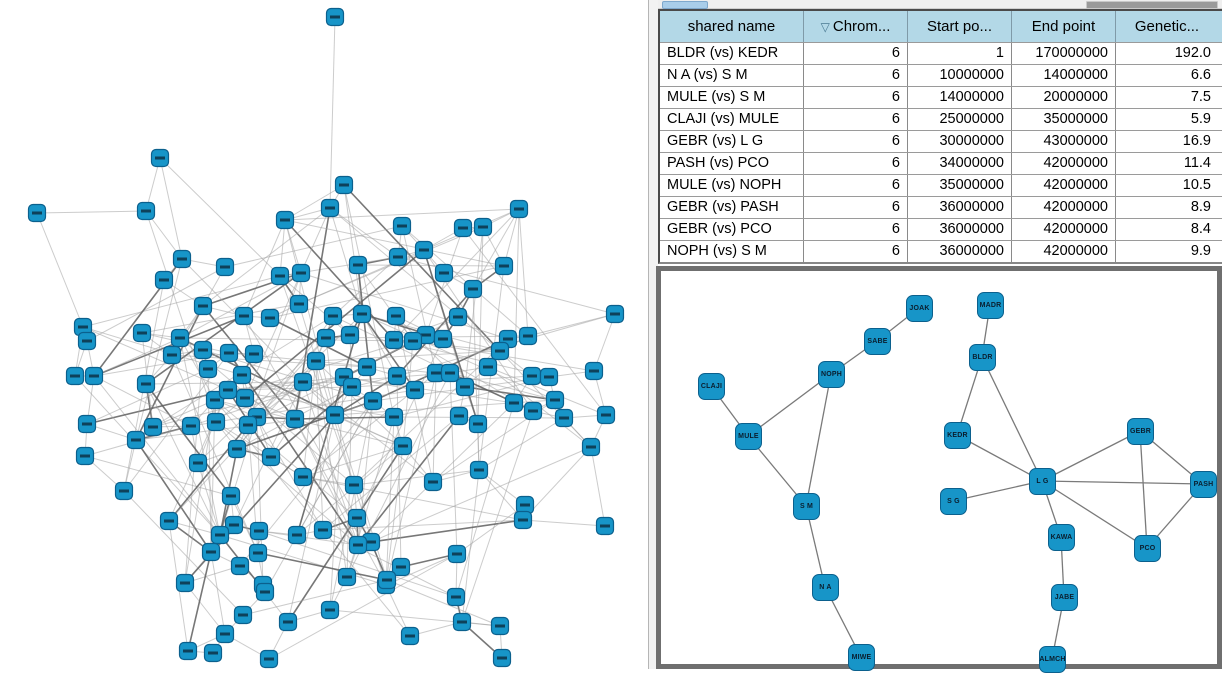 The height and width of the screenshot is (674, 1222). What do you see at coordinates (1064, 97) in the screenshot?
I see `cell-value: 20000000` at bounding box center [1064, 97].